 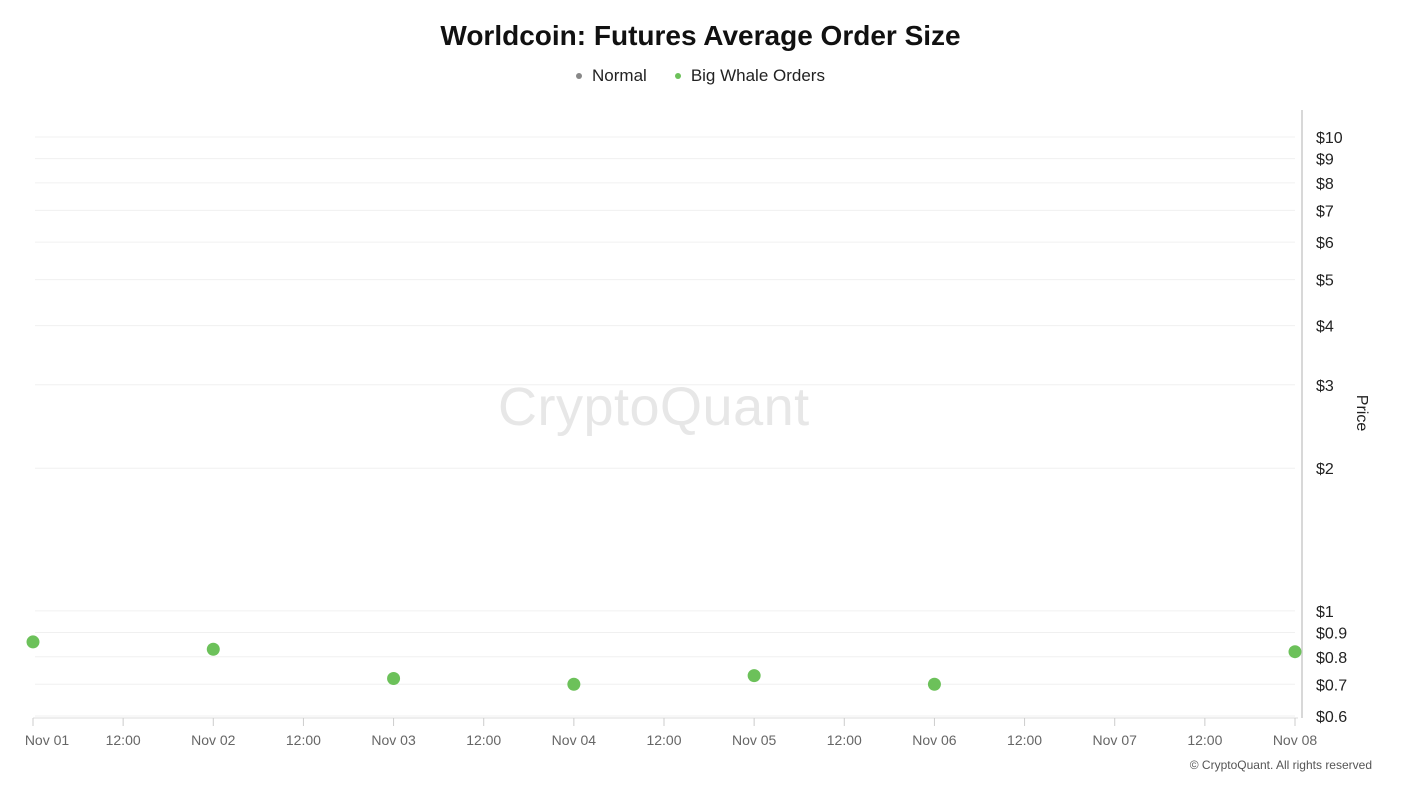 I want to click on y-tick-label: $1, so click(x=1325, y=612).